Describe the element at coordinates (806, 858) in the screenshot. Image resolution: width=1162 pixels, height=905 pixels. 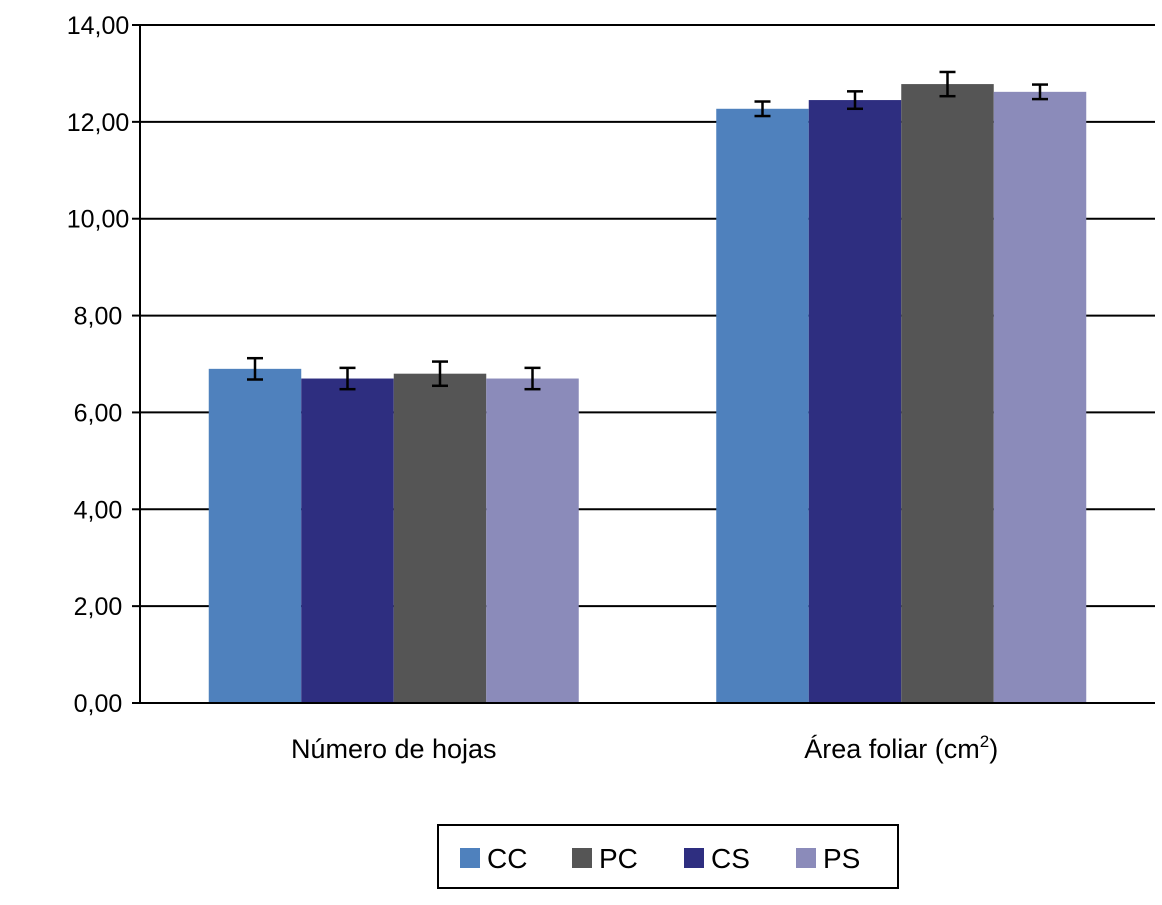
I see `legend-swatch-ps` at that location.